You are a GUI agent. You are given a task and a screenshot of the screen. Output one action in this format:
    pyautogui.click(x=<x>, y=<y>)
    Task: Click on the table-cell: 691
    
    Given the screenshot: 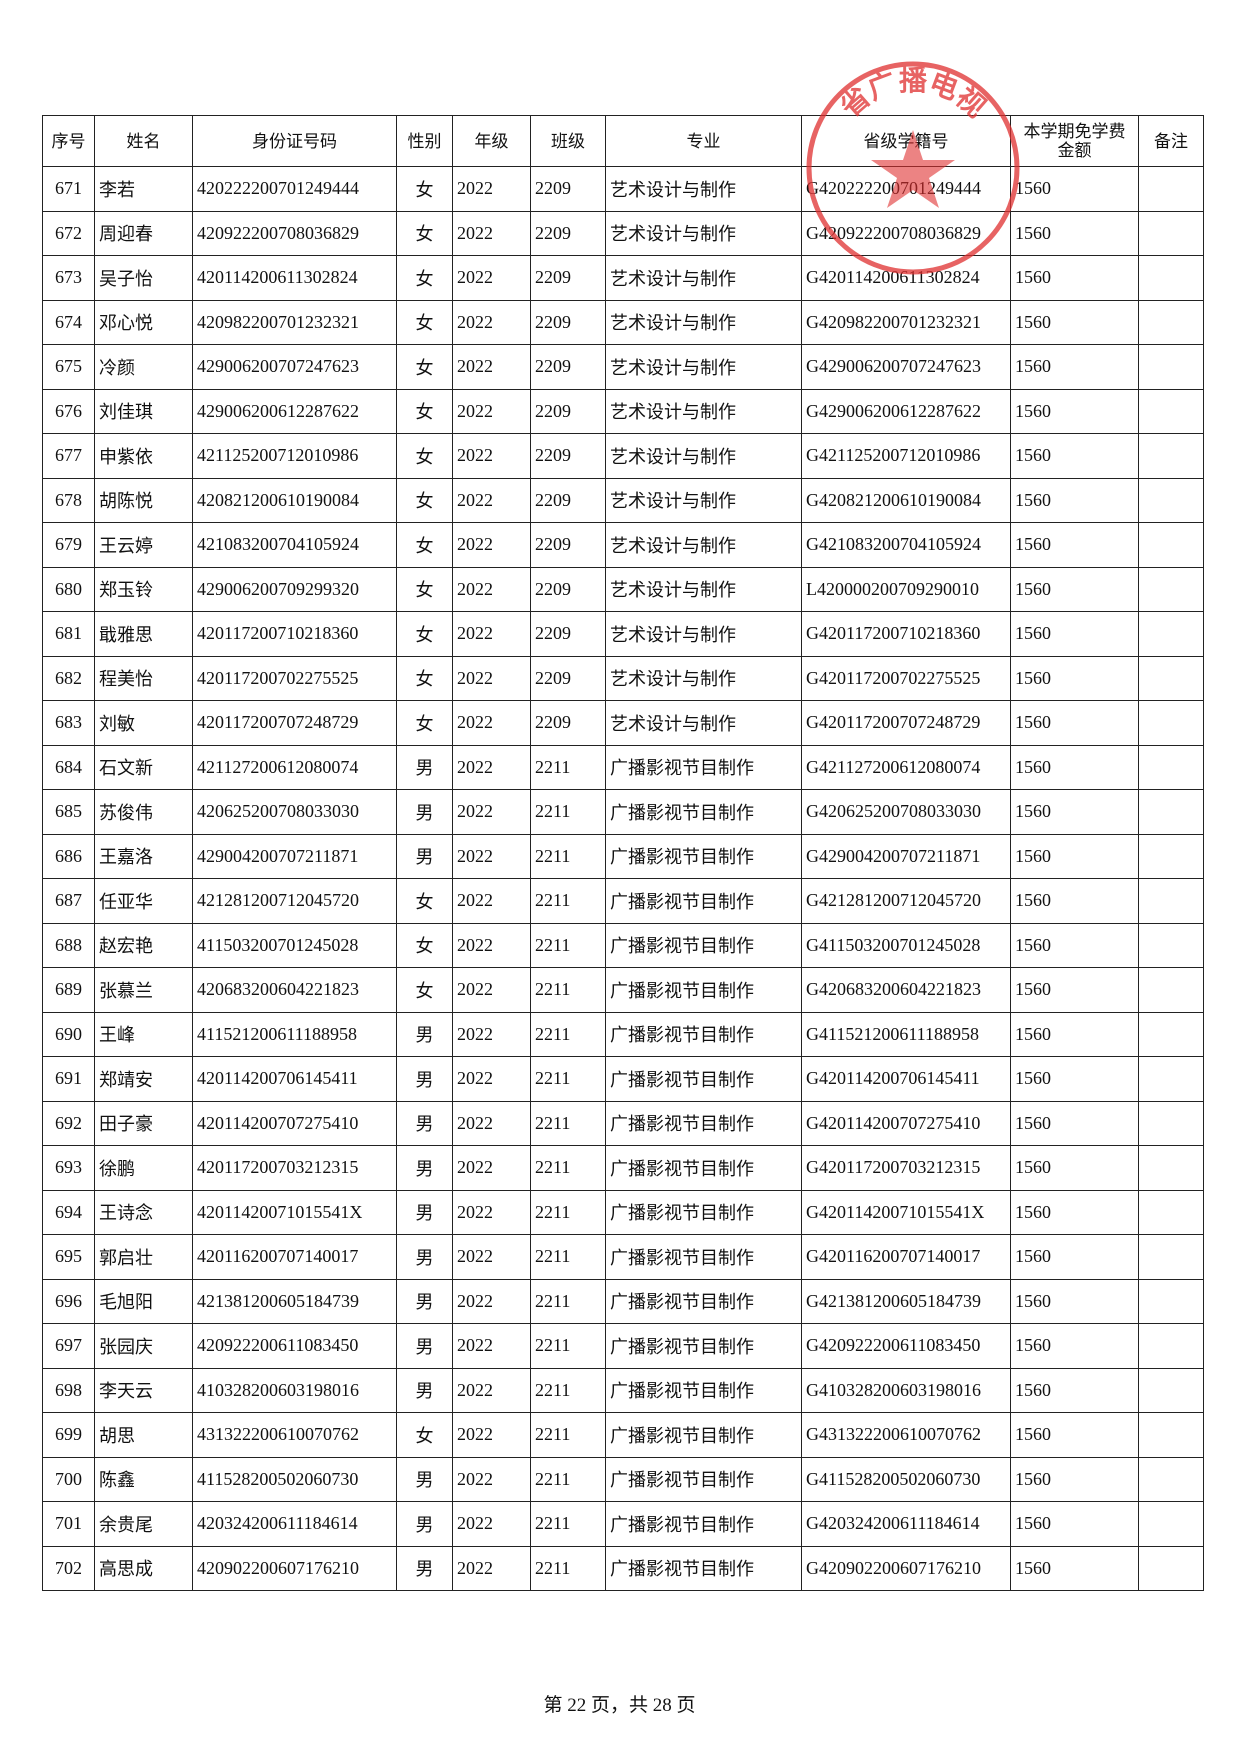 What is the action you would take?
    pyautogui.click(x=68, y=1079)
    